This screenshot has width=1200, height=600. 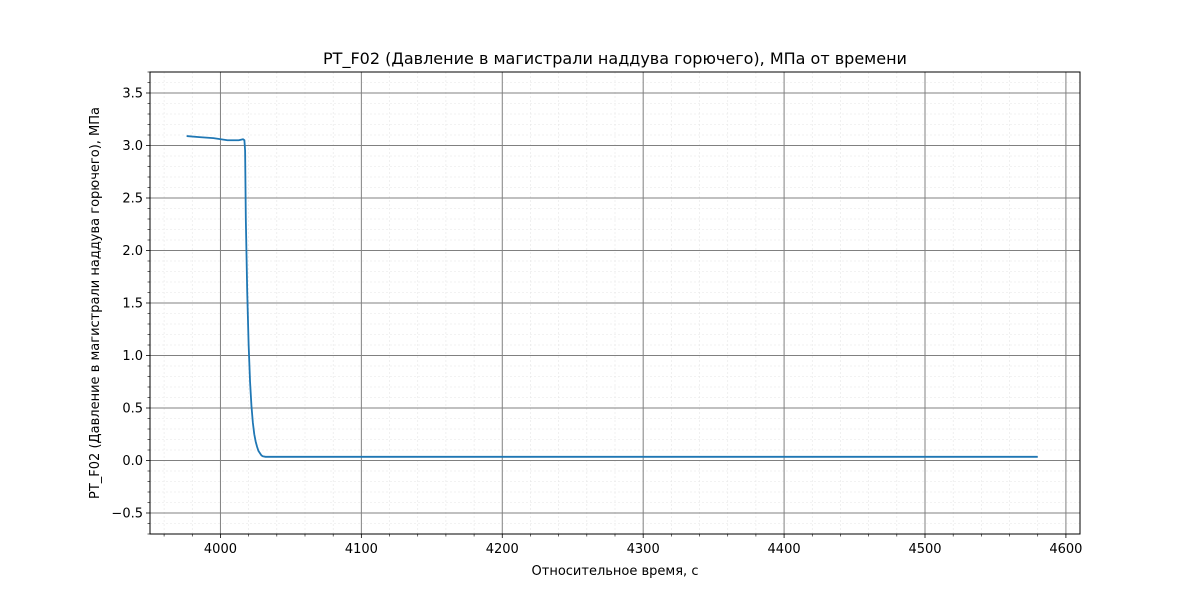 I want to click on x-tick-label: 4000, so click(x=220, y=549).